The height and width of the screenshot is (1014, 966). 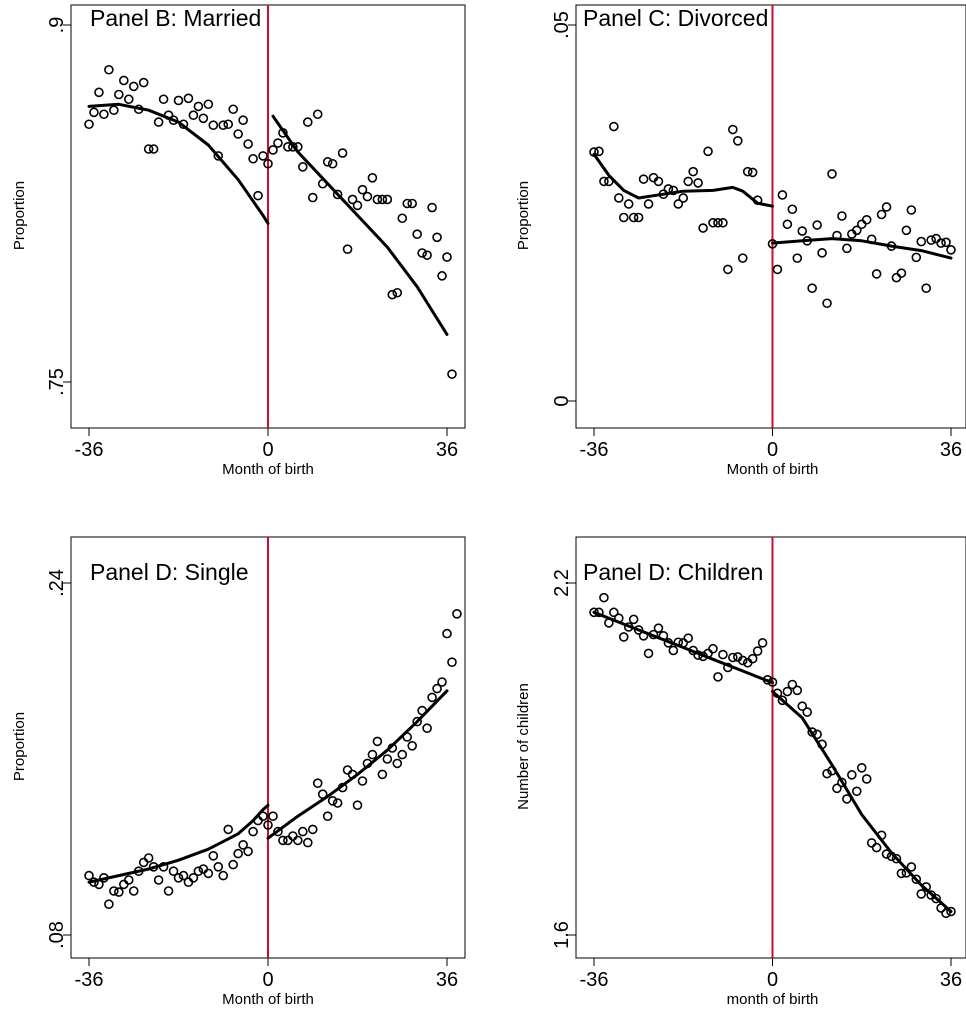 What do you see at coordinates (357, 764) in the screenshot?
I see `fit-line-right` at bounding box center [357, 764].